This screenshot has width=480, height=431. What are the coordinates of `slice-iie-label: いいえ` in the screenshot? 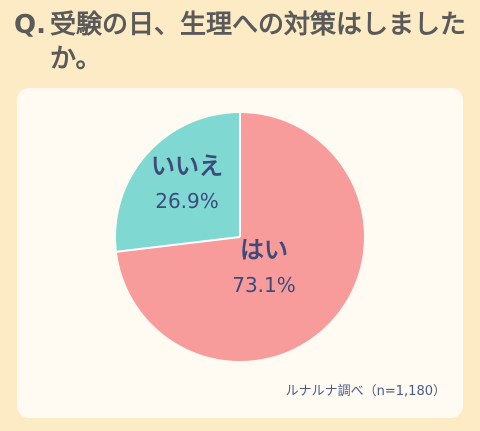 It's located at (187, 166).